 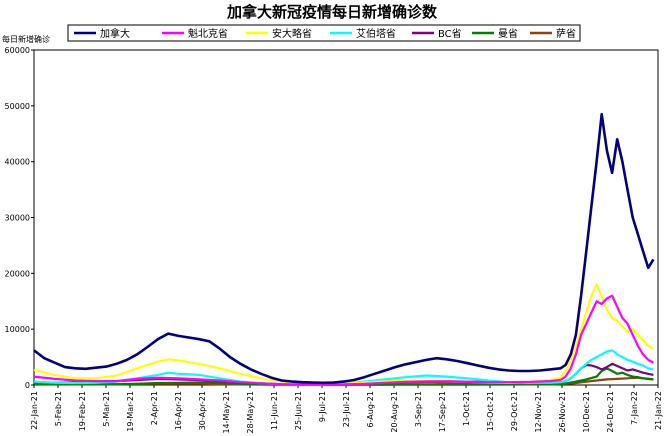 I want to click on chart-title: 加拿大新冠疫情每日新增确诊数, so click(x=332, y=12).